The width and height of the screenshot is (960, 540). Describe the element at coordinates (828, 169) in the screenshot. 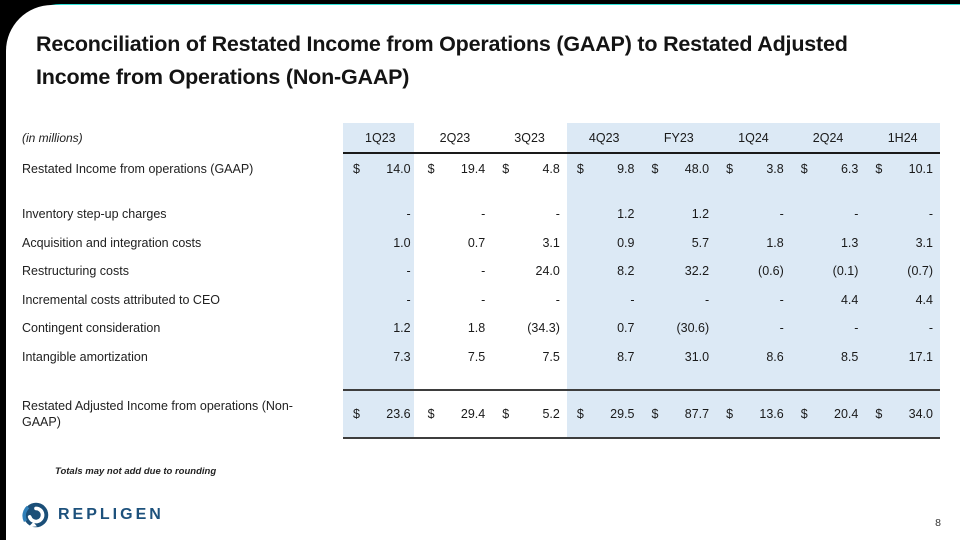

I see `table-cell: $6.3` at that location.